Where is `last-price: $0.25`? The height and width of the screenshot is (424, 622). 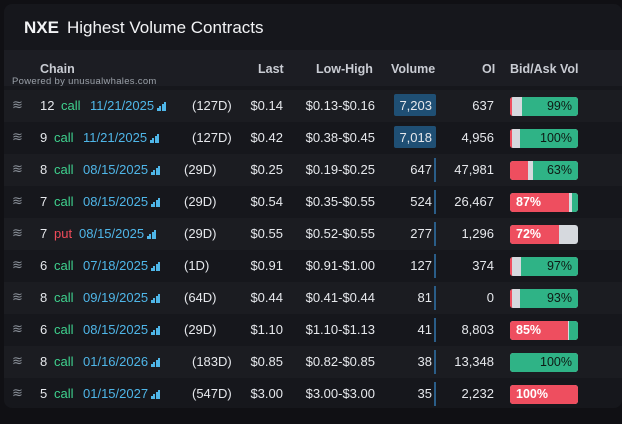
last-price: $0.25 is located at coordinates (266, 169).